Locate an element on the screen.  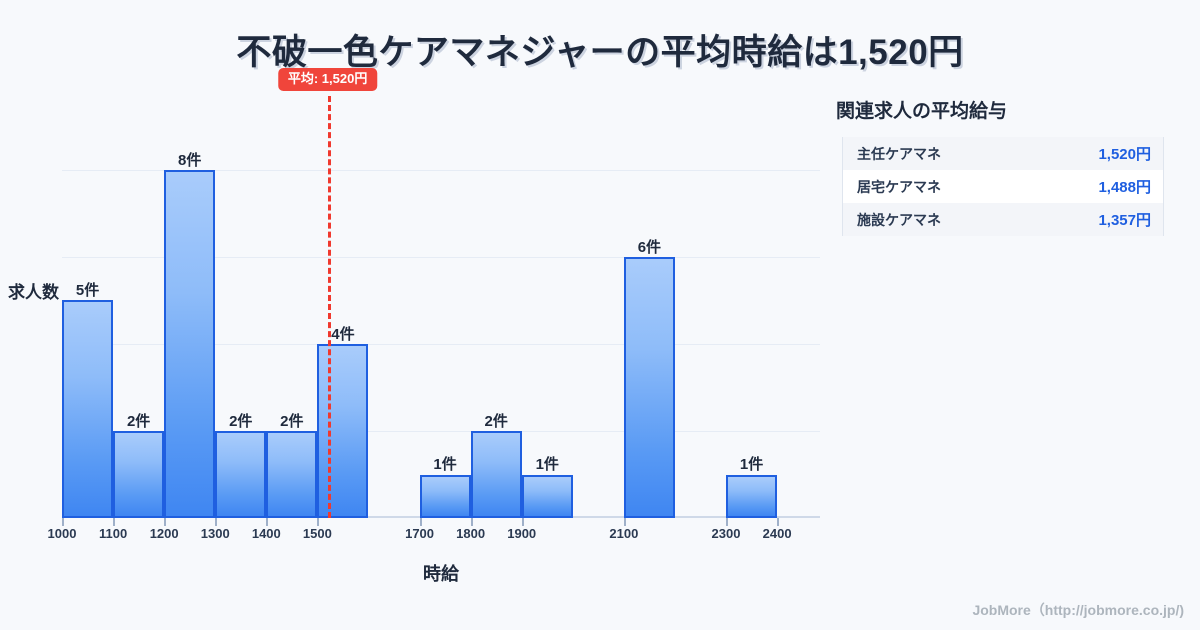
salary-row-value: 1,488円 is located at coordinates (1124, 187).